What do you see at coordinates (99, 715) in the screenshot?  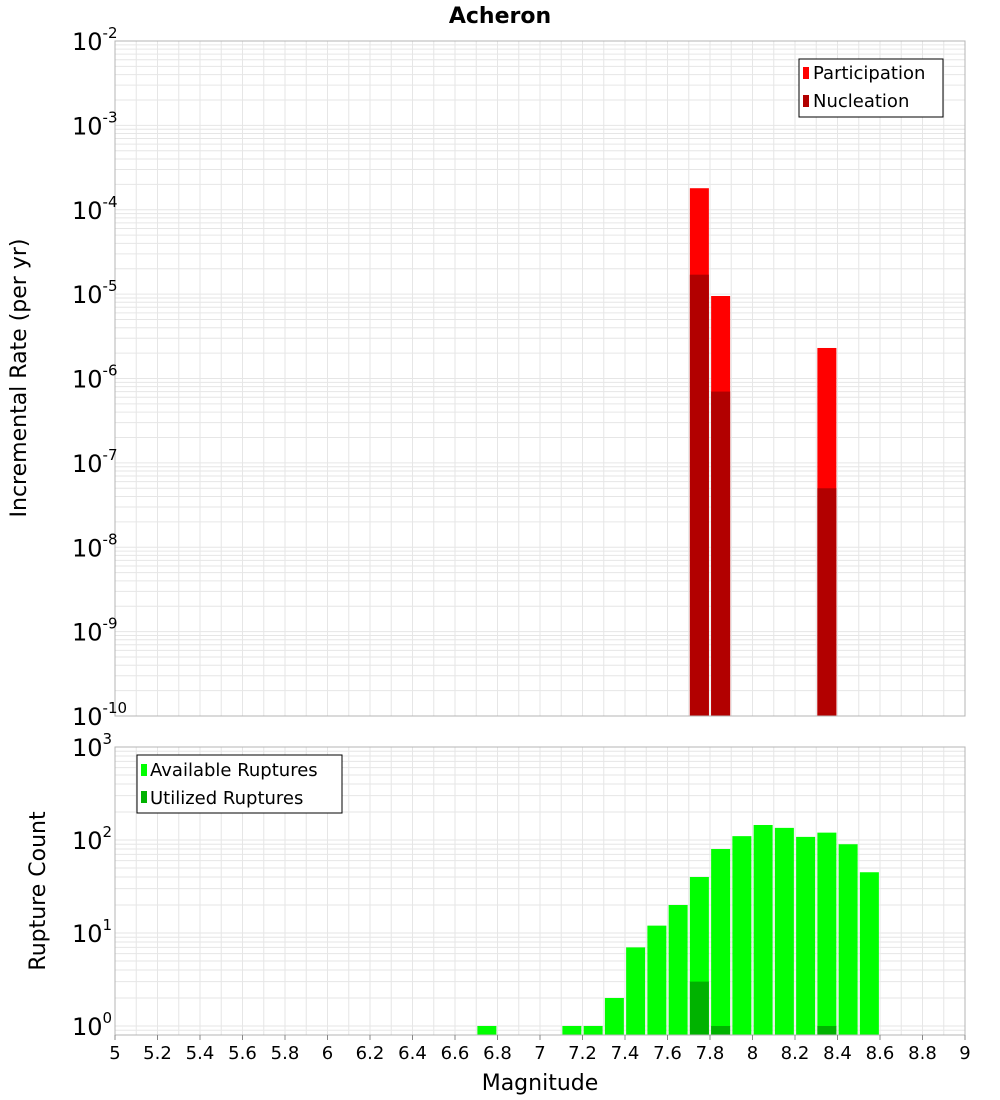 I see `y-tick-label: 10⁻¹⁰` at bounding box center [99, 715].